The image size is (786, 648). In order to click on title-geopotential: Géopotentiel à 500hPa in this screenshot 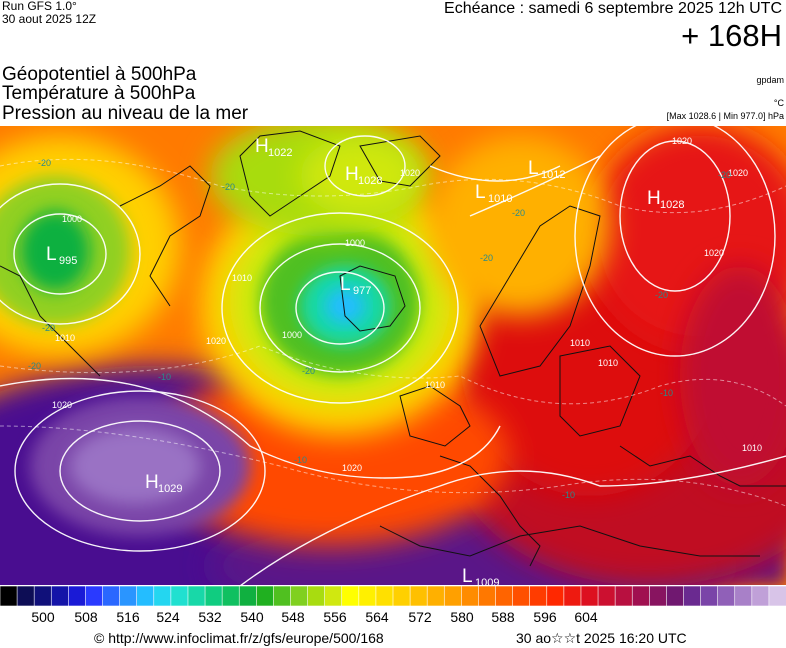, I will do `click(99, 74)`.